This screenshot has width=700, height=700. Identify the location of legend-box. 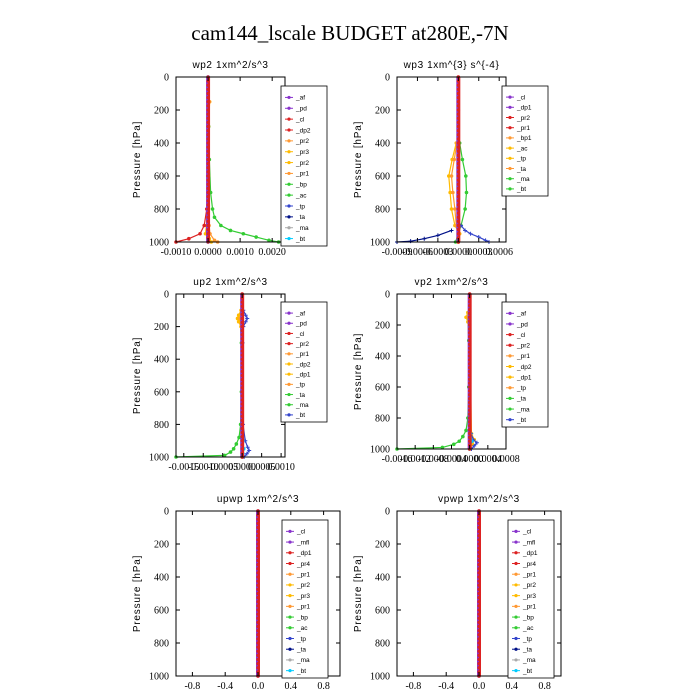
(304, 166).